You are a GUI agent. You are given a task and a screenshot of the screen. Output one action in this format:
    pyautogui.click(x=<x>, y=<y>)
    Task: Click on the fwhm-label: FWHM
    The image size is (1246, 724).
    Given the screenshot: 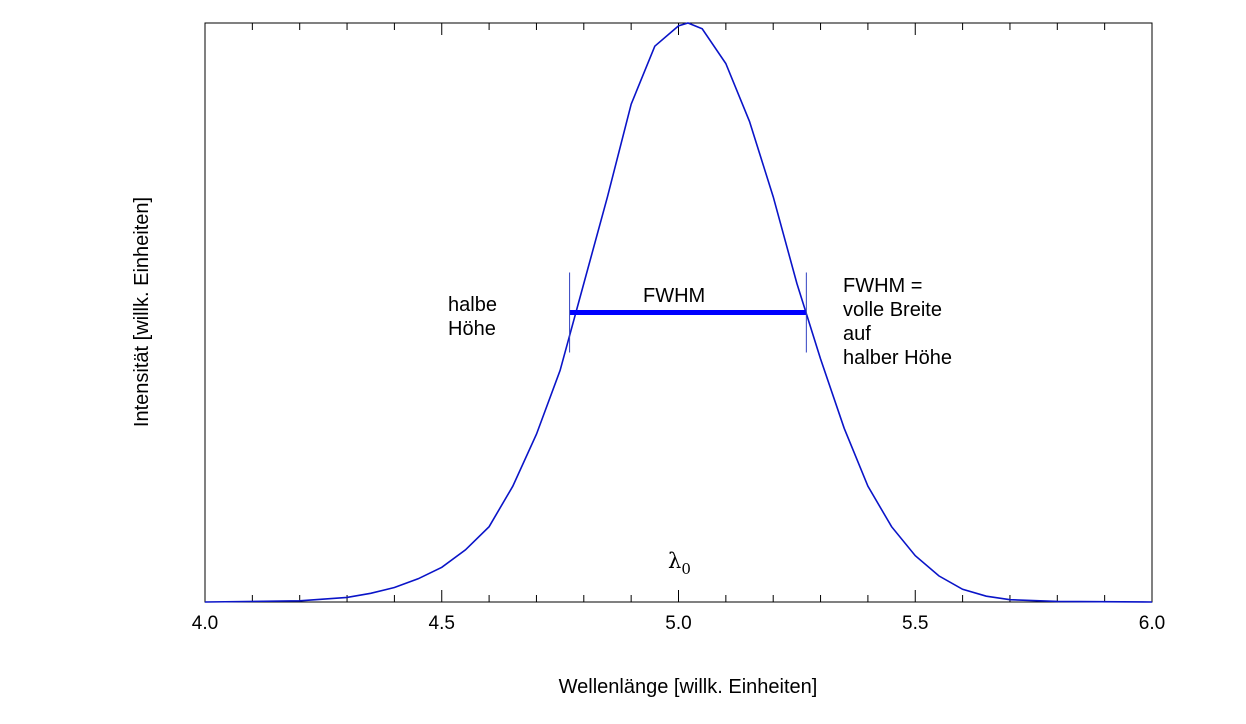 What is the action you would take?
    pyautogui.click(x=674, y=296)
    